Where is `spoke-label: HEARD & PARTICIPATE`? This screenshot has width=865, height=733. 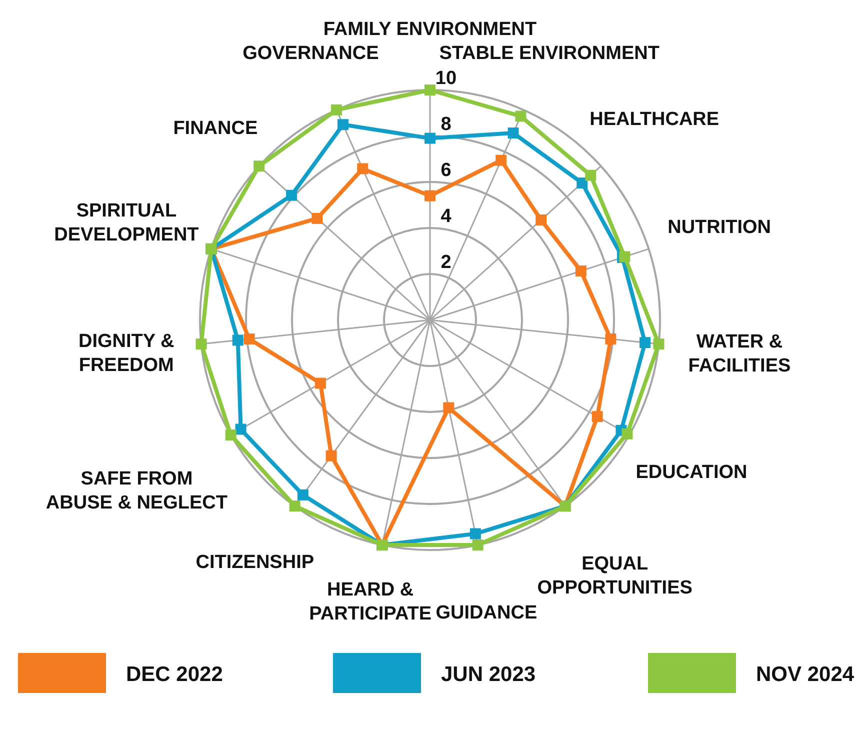
spoke-label: HEARD & PARTICIPATE is located at coordinates (370, 602).